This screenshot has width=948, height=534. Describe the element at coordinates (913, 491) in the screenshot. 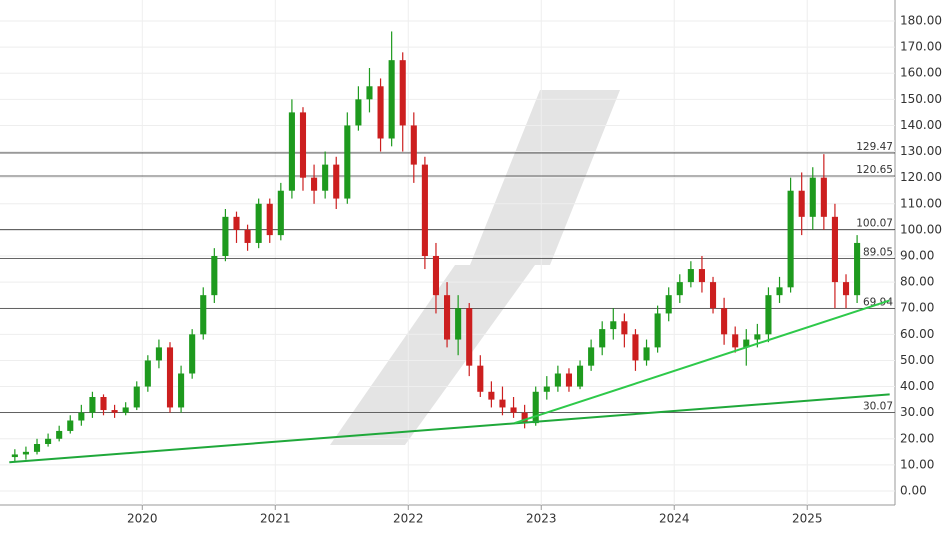

I see `y-tick-label: 0.00` at that location.